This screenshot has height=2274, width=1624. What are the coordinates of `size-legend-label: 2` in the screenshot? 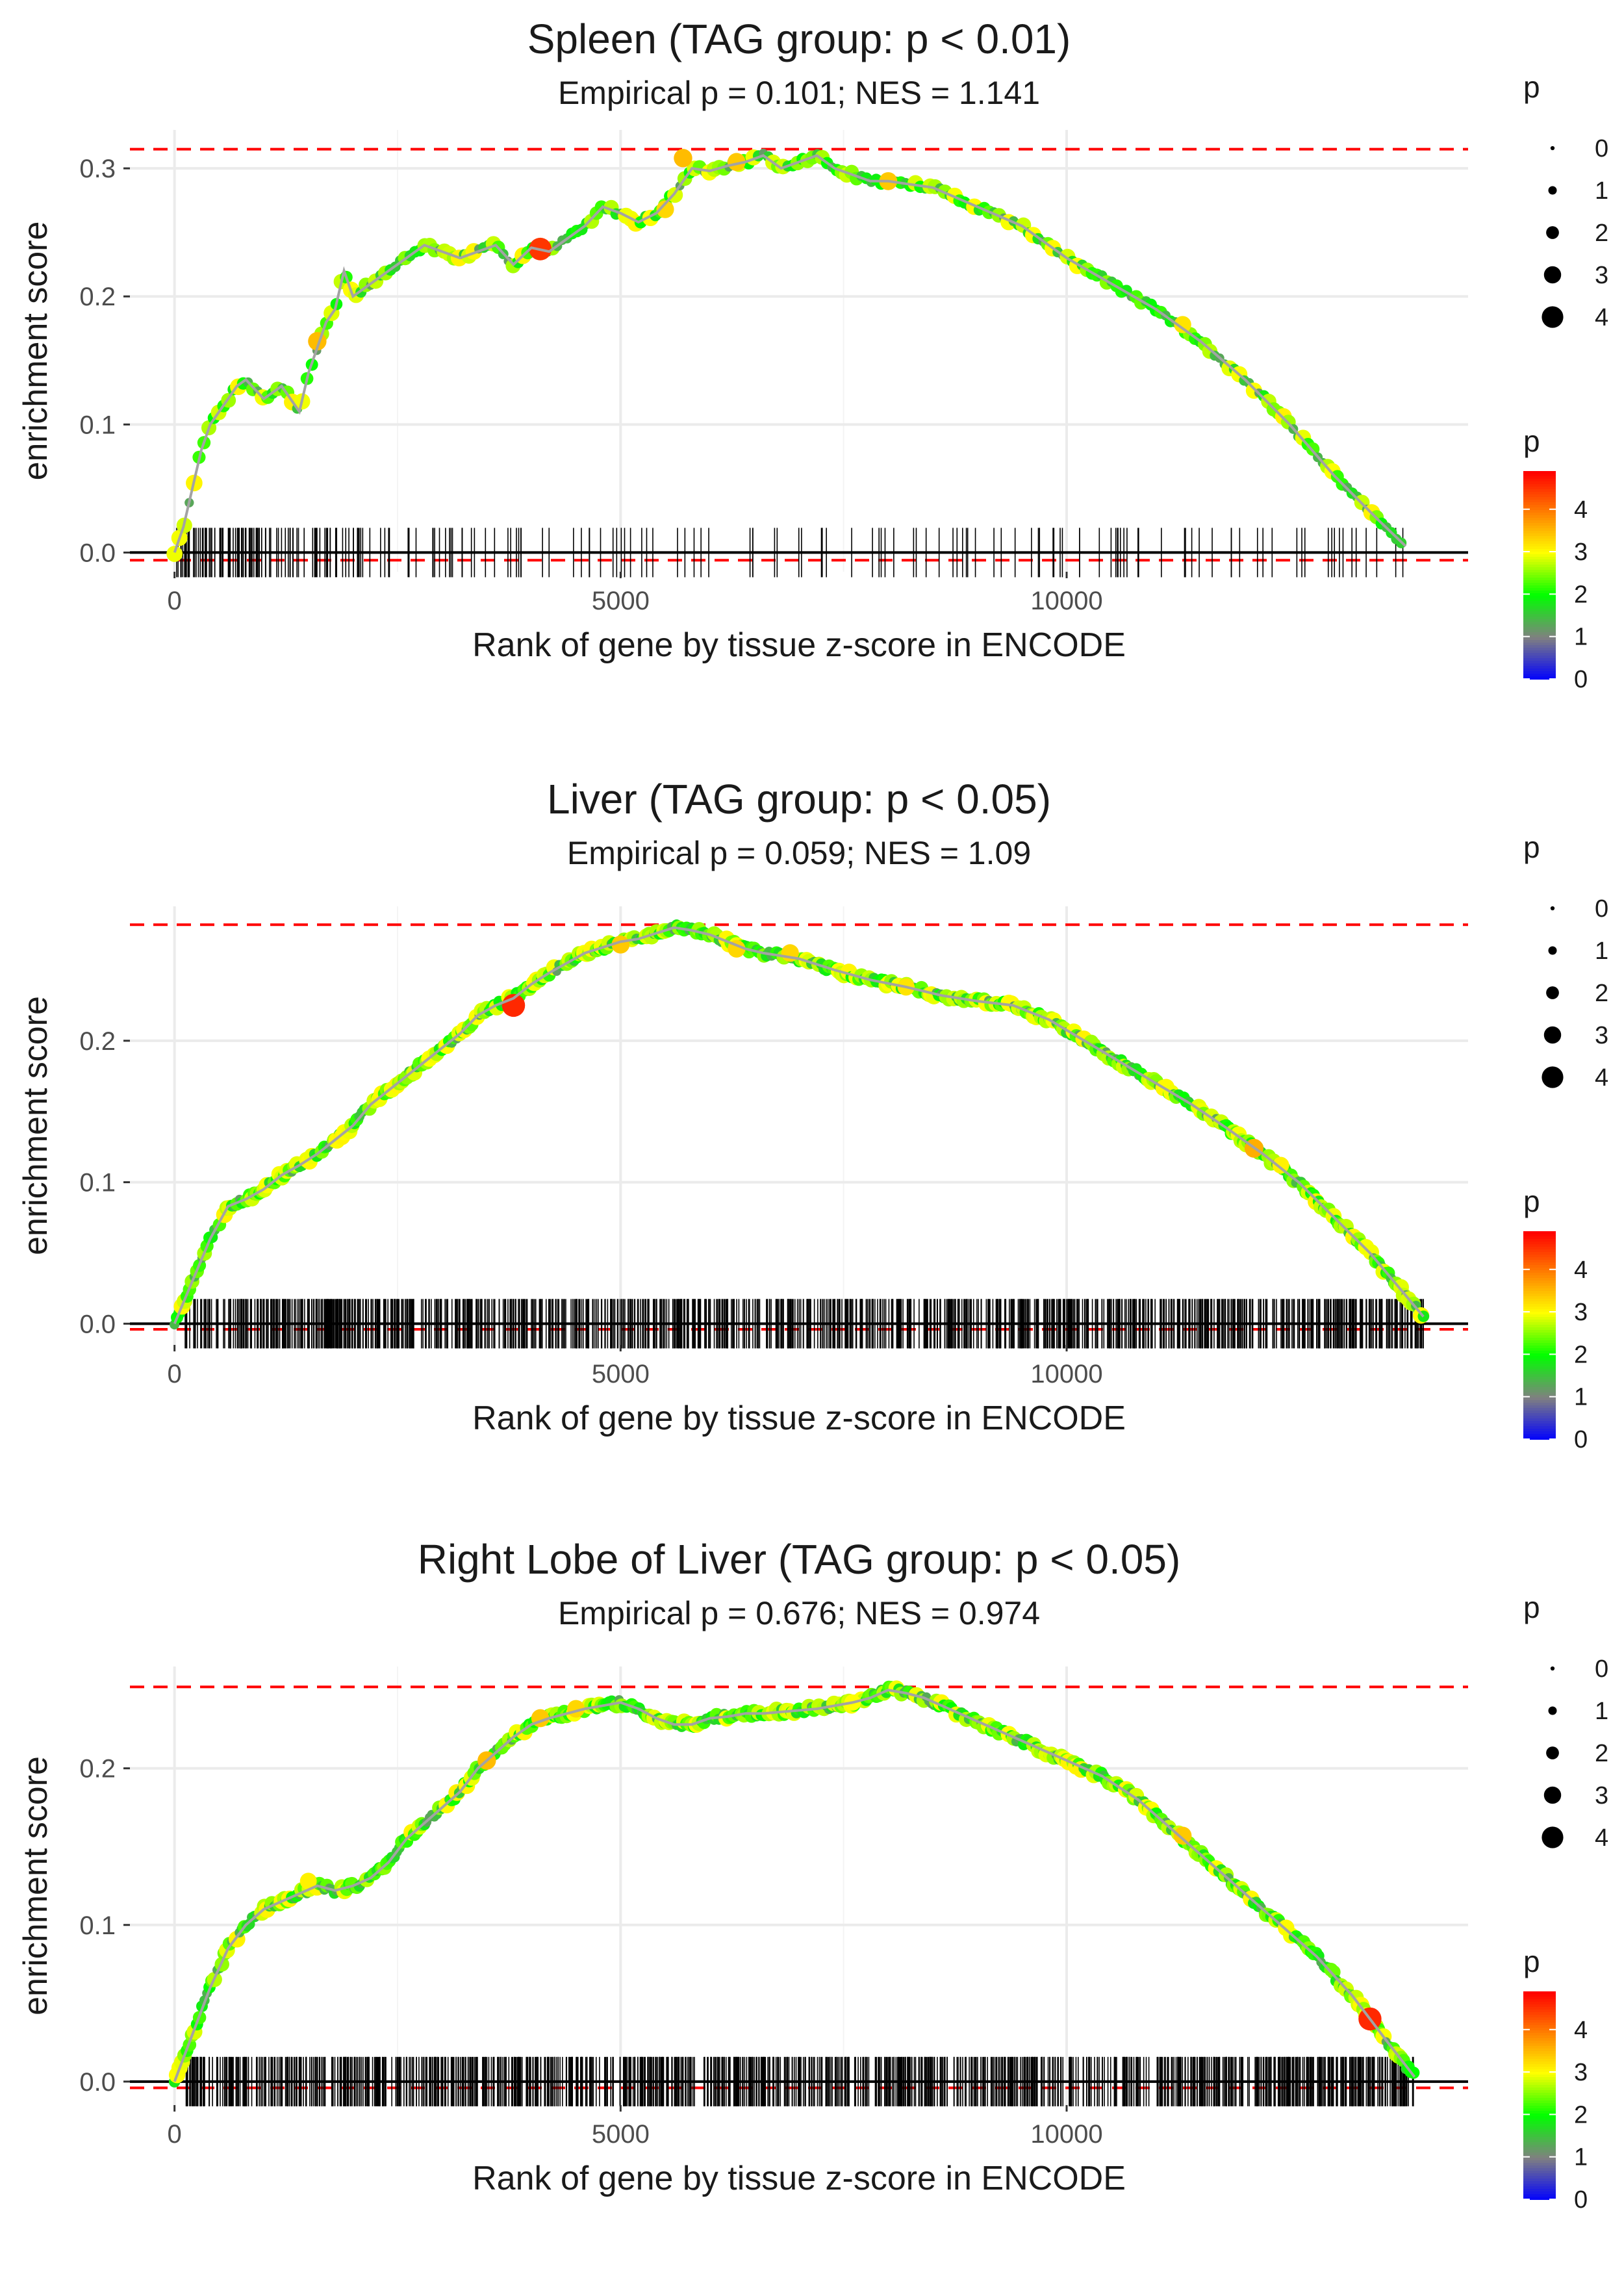 It's located at (1601, 993).